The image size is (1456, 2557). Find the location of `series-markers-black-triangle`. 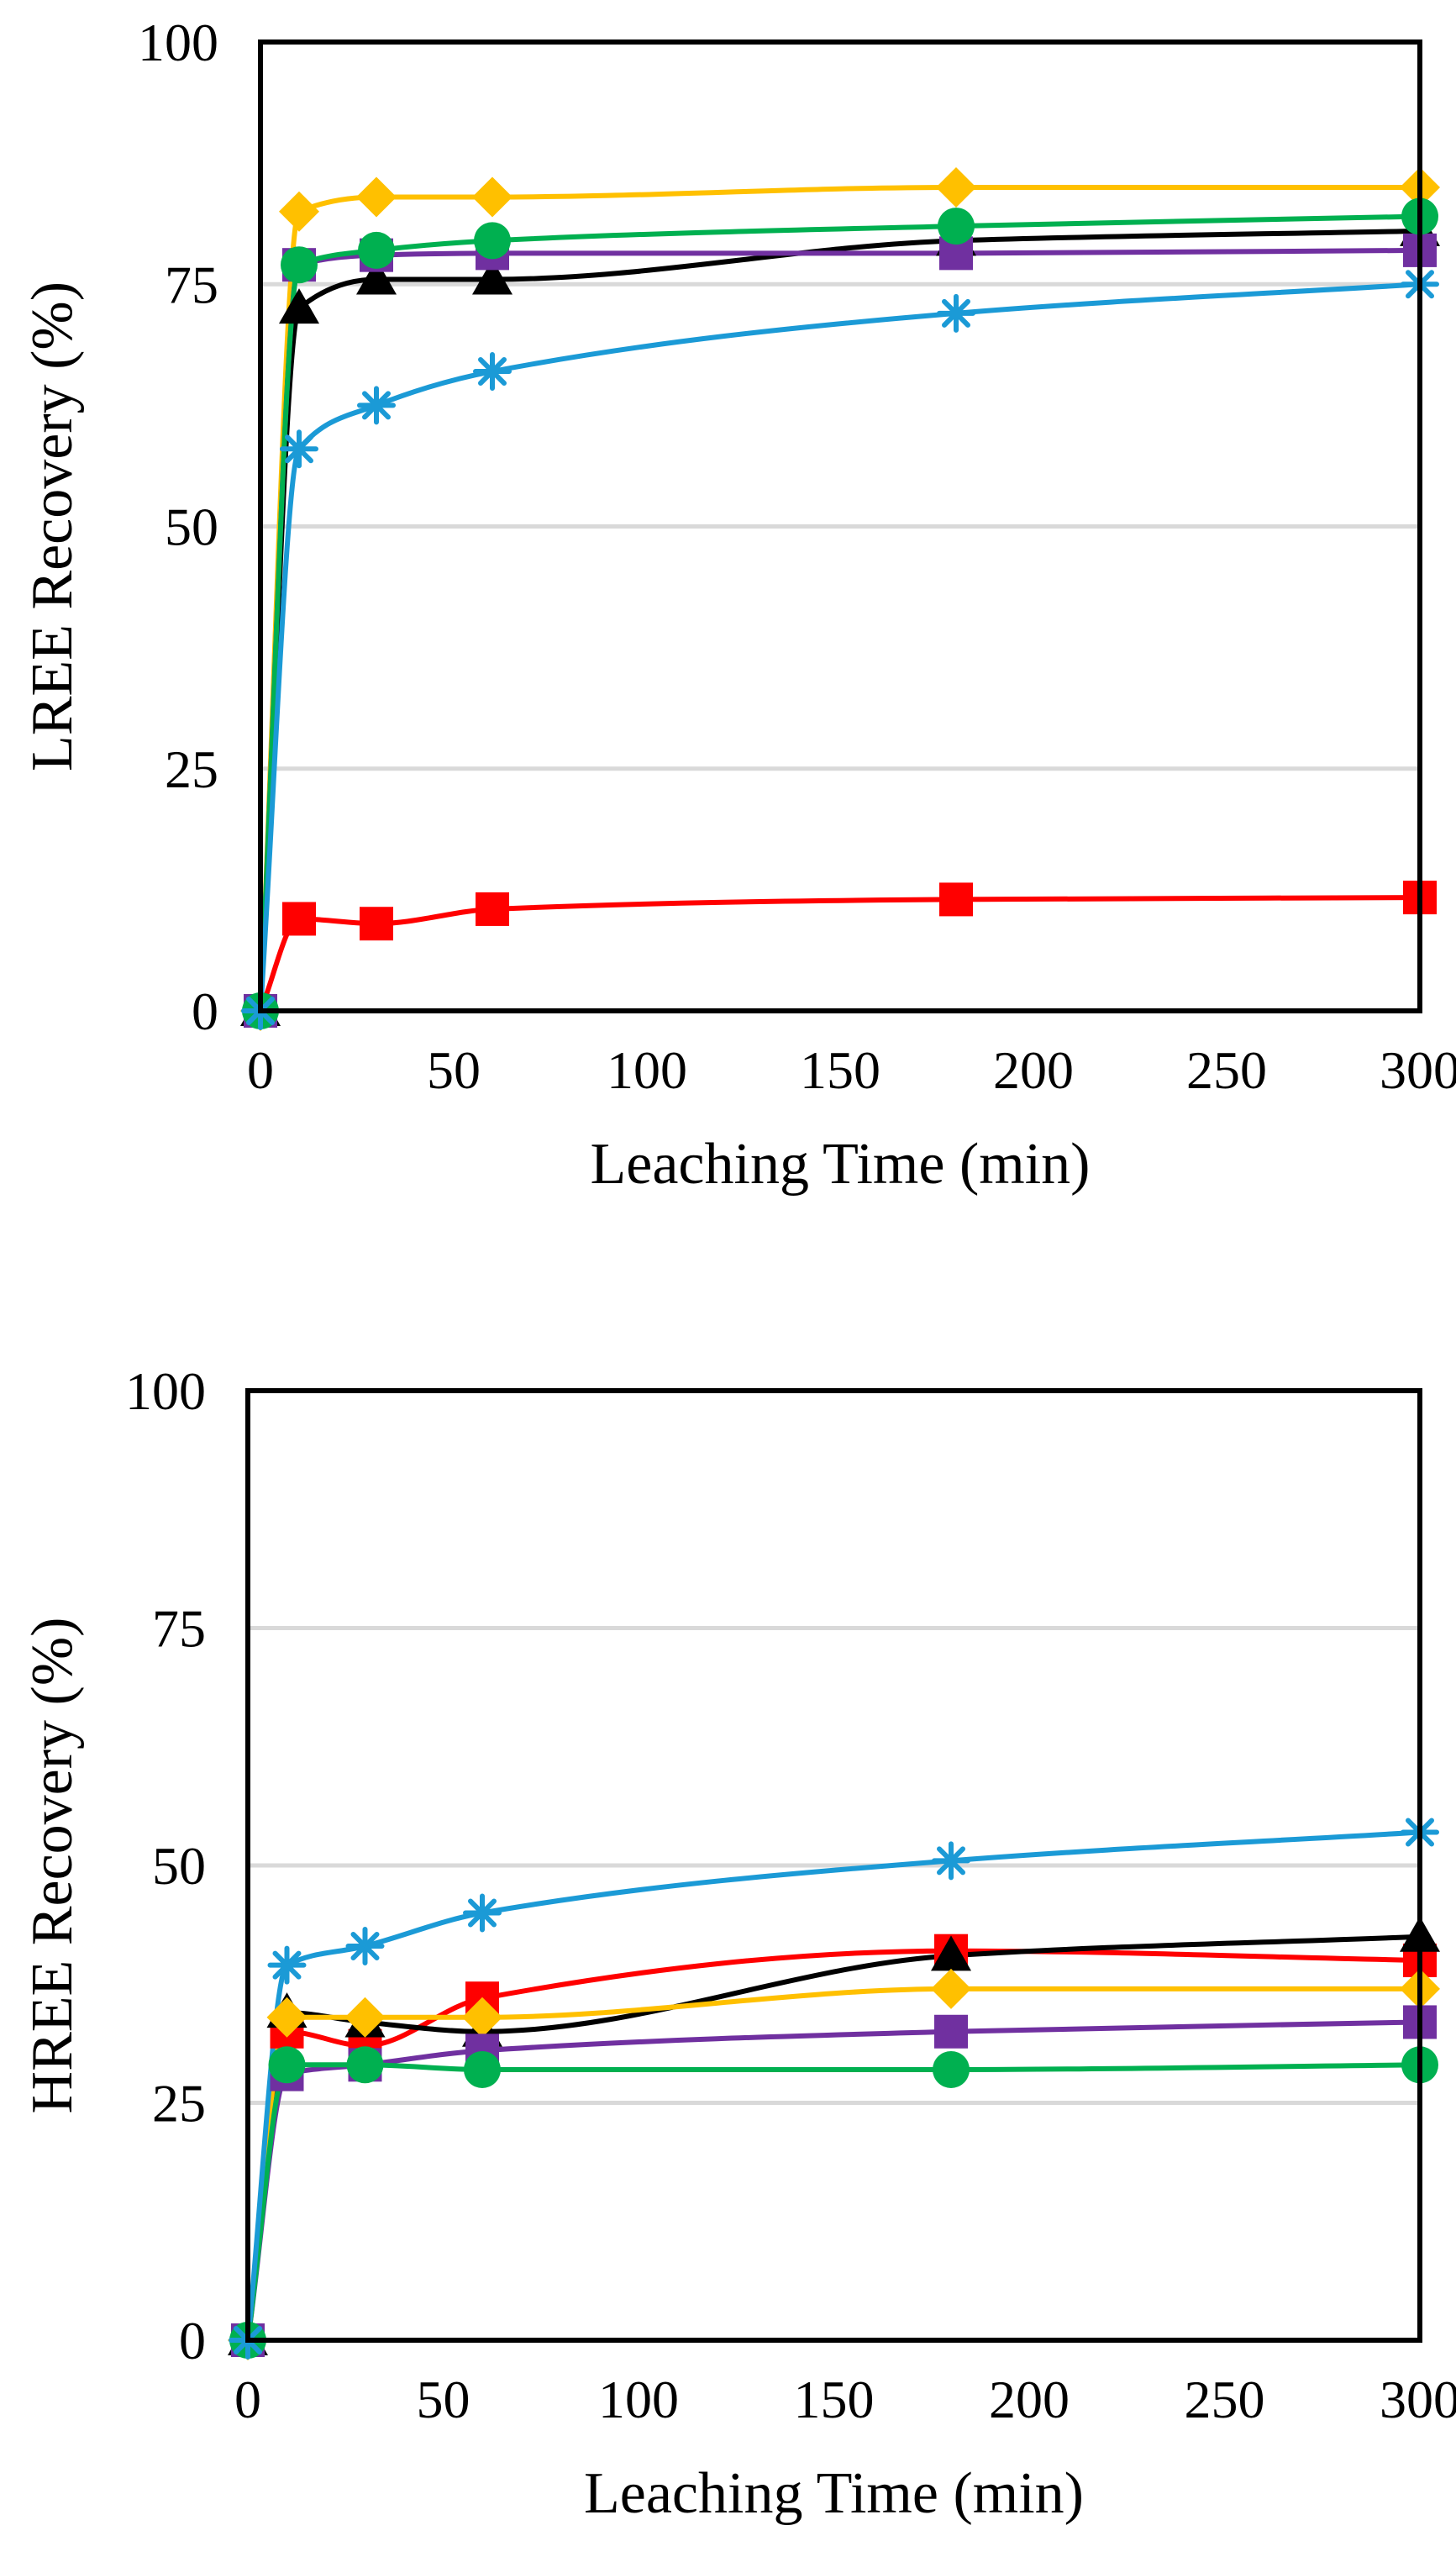

series-markers-black-triangle is located at coordinates (834, 2135).